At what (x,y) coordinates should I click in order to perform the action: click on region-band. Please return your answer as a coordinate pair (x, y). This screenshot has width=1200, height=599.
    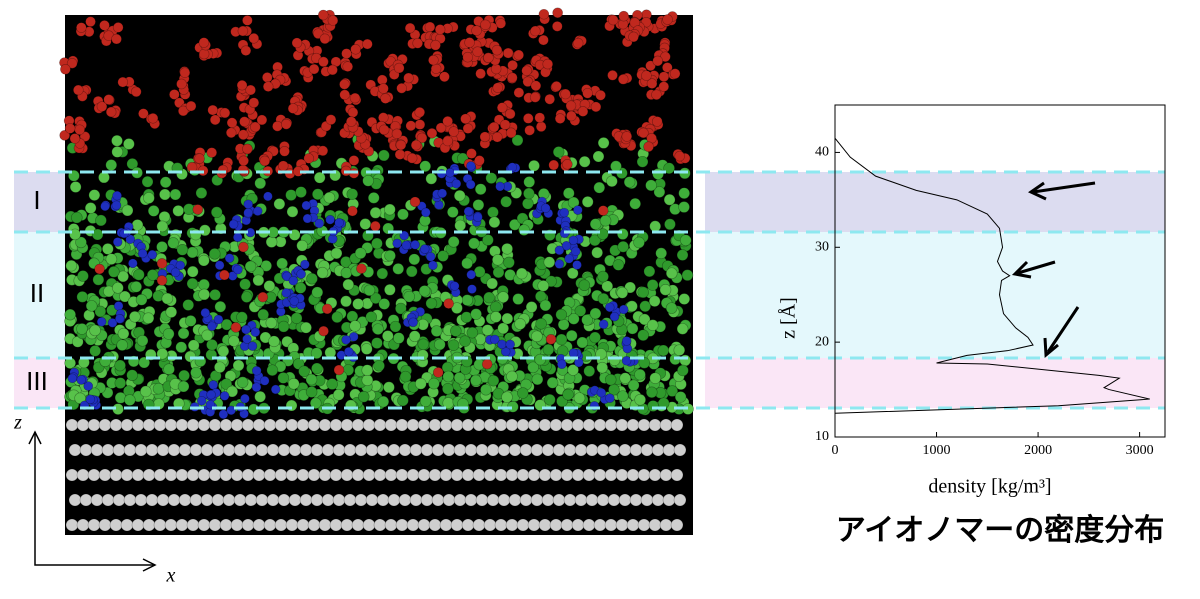
    Looking at the image, I should click on (935, 383).